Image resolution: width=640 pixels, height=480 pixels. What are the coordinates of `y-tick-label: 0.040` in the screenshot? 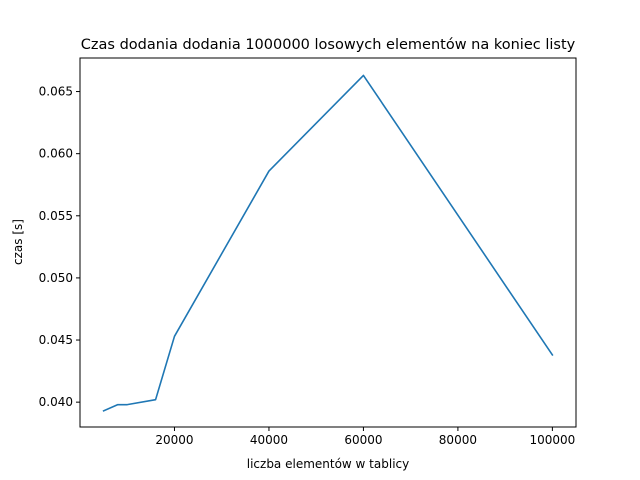 It's located at (56, 402).